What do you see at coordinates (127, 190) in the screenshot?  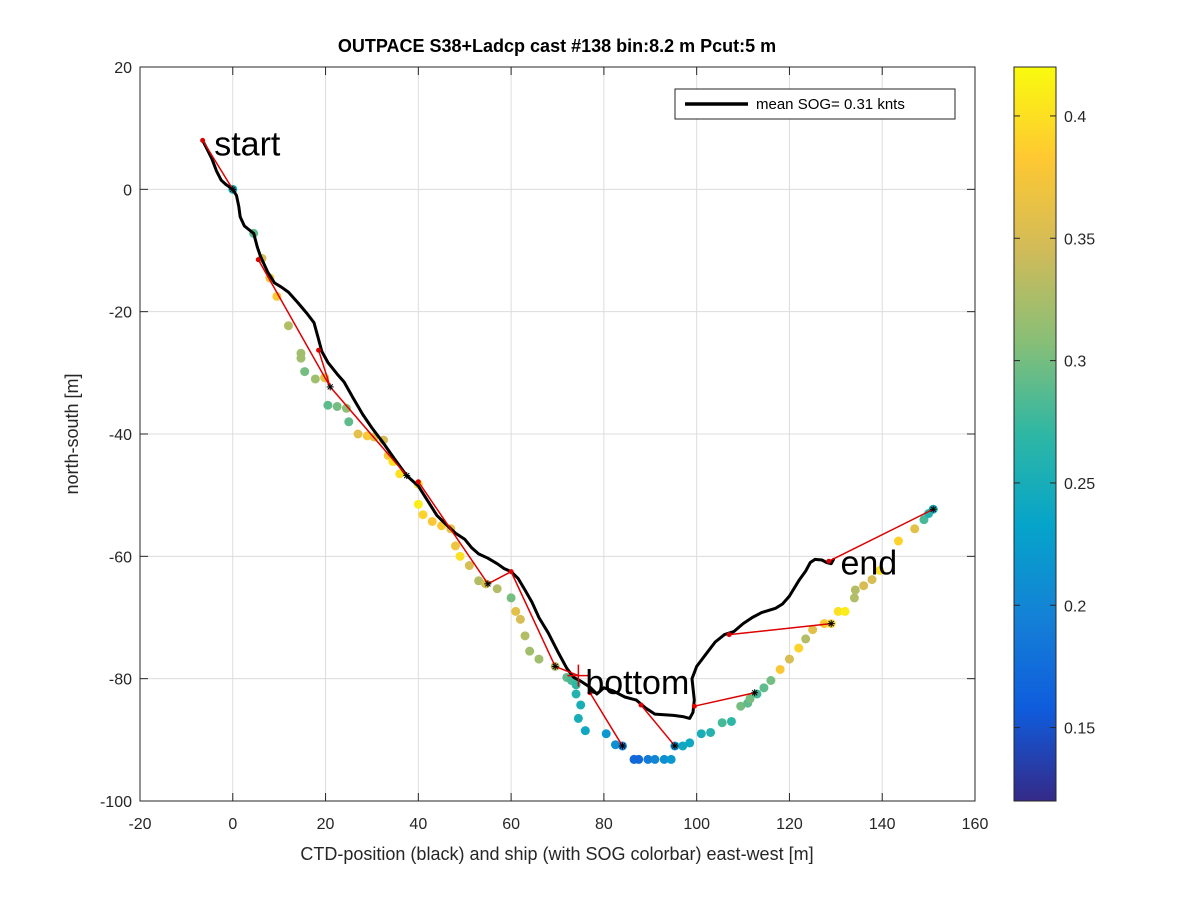 I see `y-tick-label: 0` at bounding box center [127, 190].